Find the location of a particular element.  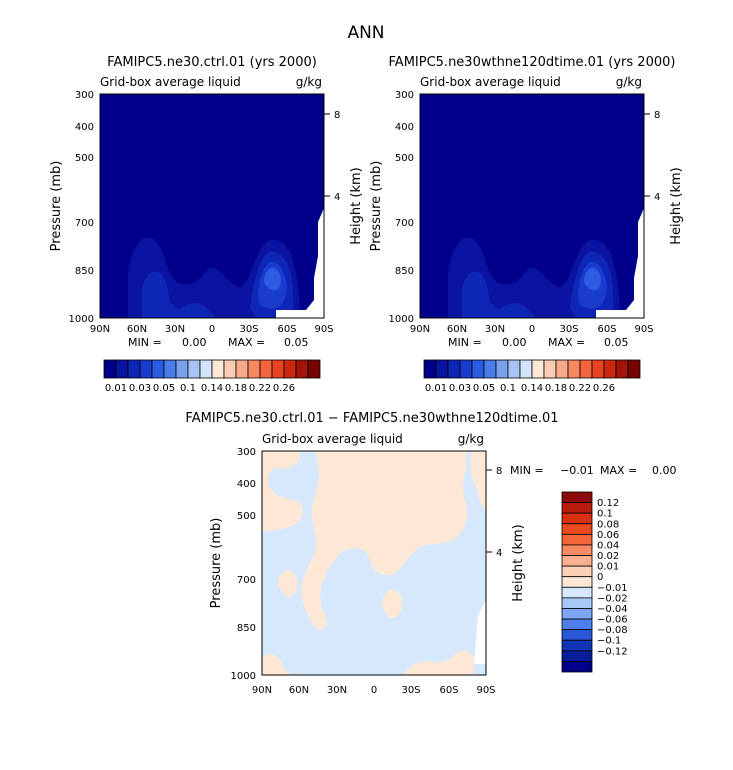

colorbar-label: 0.26 is located at coordinates (284, 388).